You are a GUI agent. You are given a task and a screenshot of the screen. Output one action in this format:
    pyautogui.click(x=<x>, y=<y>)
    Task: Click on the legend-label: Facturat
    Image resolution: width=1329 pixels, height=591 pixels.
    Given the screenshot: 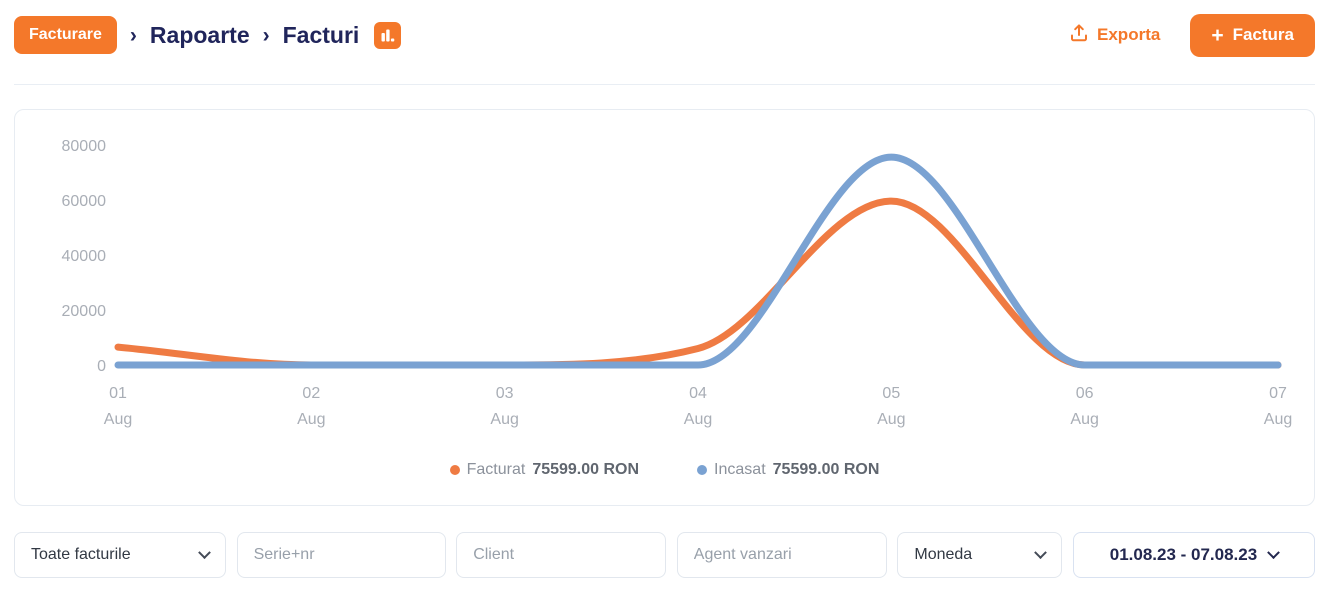 What is the action you would take?
    pyautogui.click(x=496, y=469)
    